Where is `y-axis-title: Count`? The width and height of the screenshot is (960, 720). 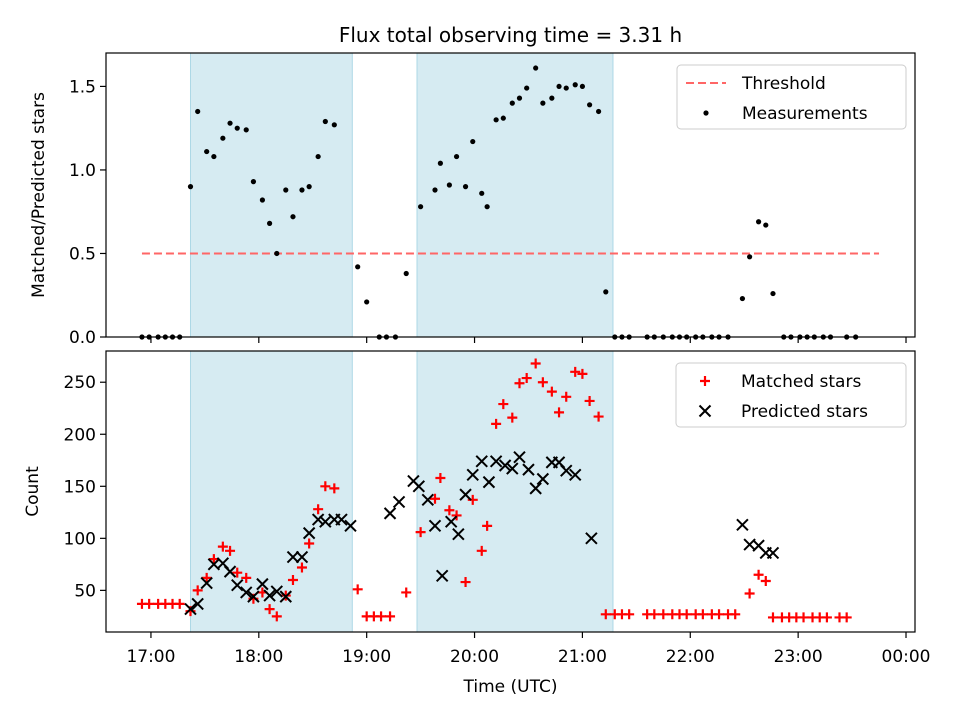
y-axis-title: Count is located at coordinates (33, 491).